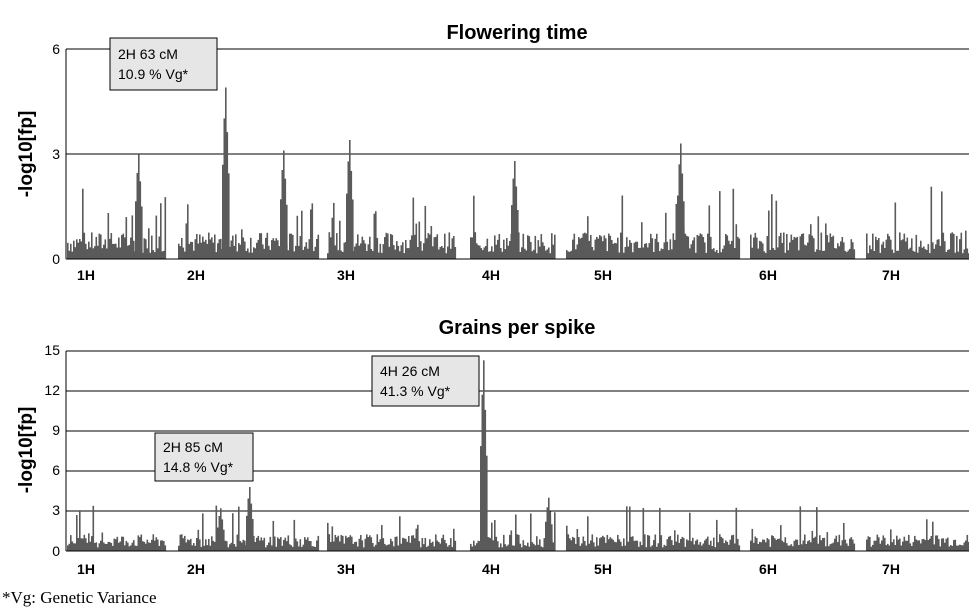 This screenshot has height=611, width=969. What do you see at coordinates (52, 350) in the screenshot?
I see `y-tick-label: 15` at bounding box center [52, 350].